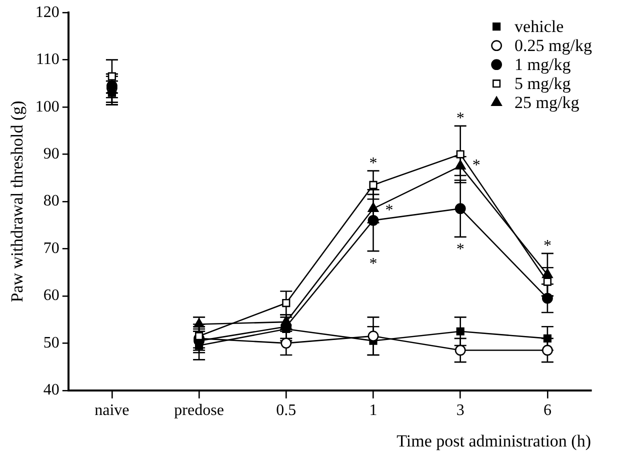 This screenshot has width=621, height=456. I want to click on y-tick-label: 110, so click(48, 59).